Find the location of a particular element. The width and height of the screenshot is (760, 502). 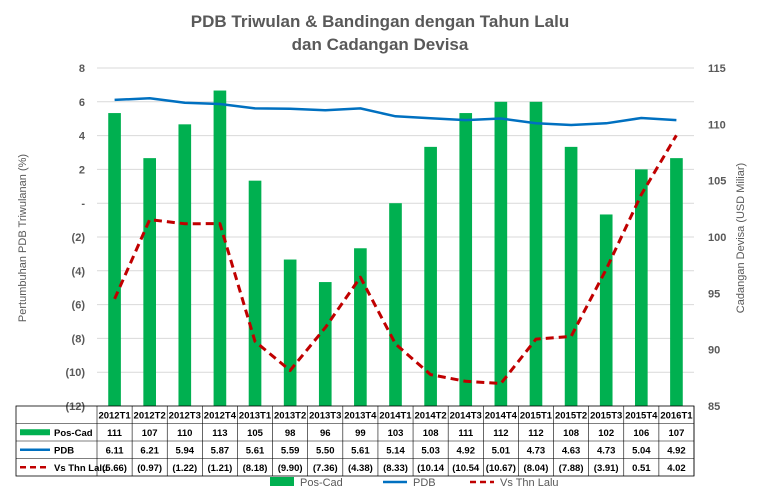

data-label: 4.63 is located at coordinates (571, 450).